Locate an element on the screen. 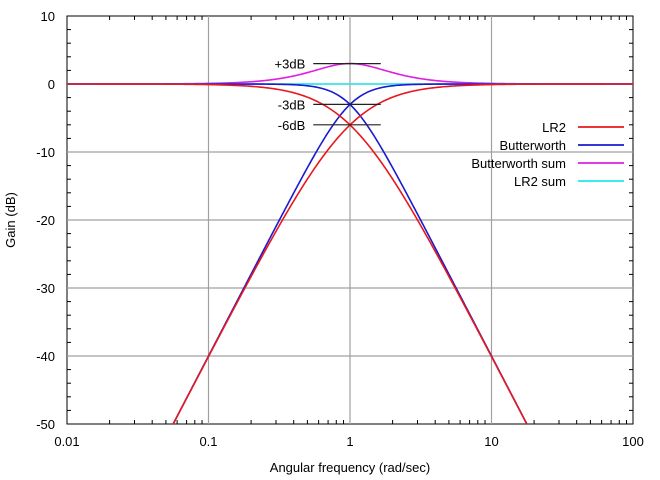  x-axis-title: Angular frequency (rad/sec) is located at coordinates (350, 467).